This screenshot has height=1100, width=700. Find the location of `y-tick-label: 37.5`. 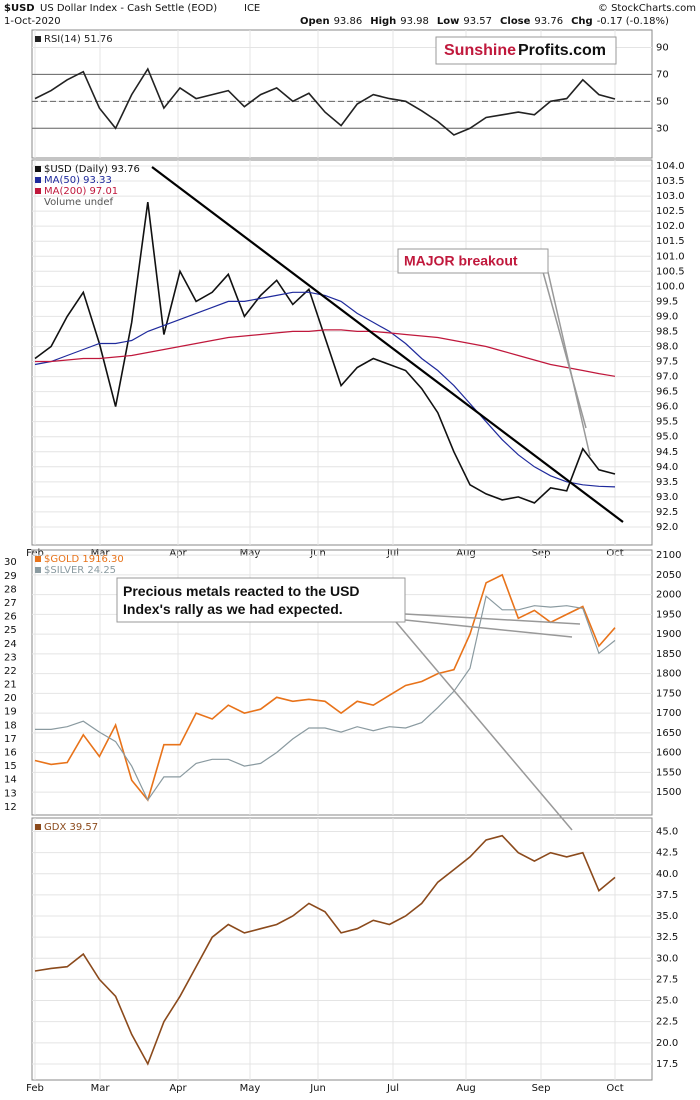

y-tick-label: 37.5 is located at coordinates (667, 895).